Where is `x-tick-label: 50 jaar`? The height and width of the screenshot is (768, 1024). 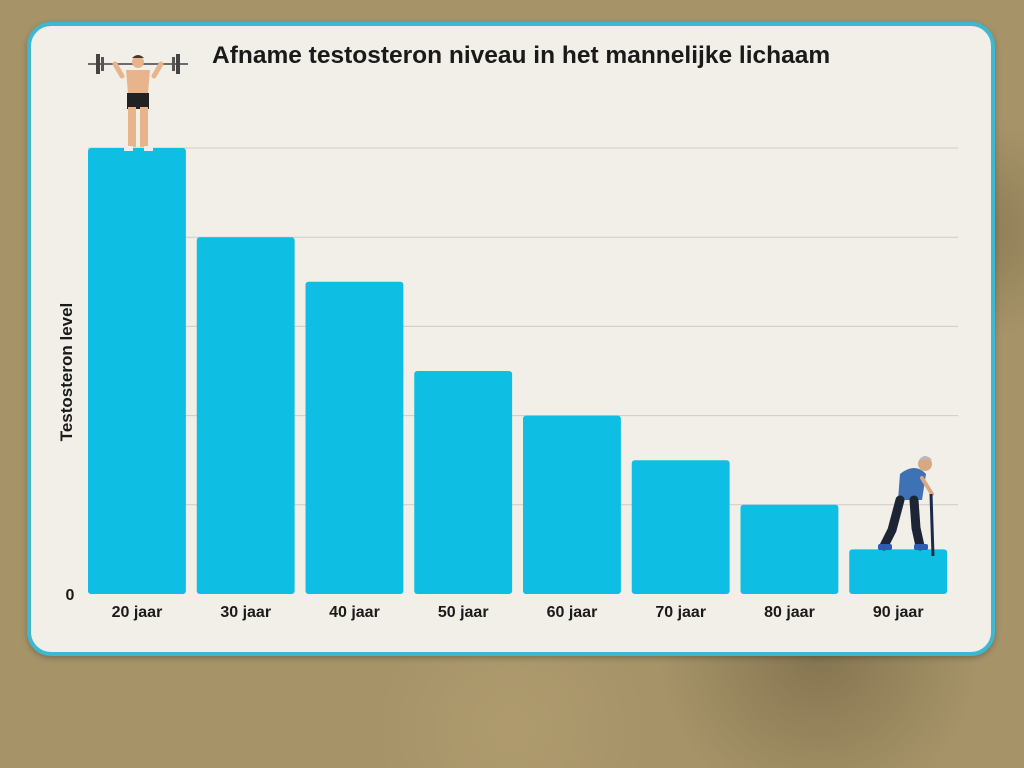
x-tick-label: 50 jaar is located at coordinates (463, 612).